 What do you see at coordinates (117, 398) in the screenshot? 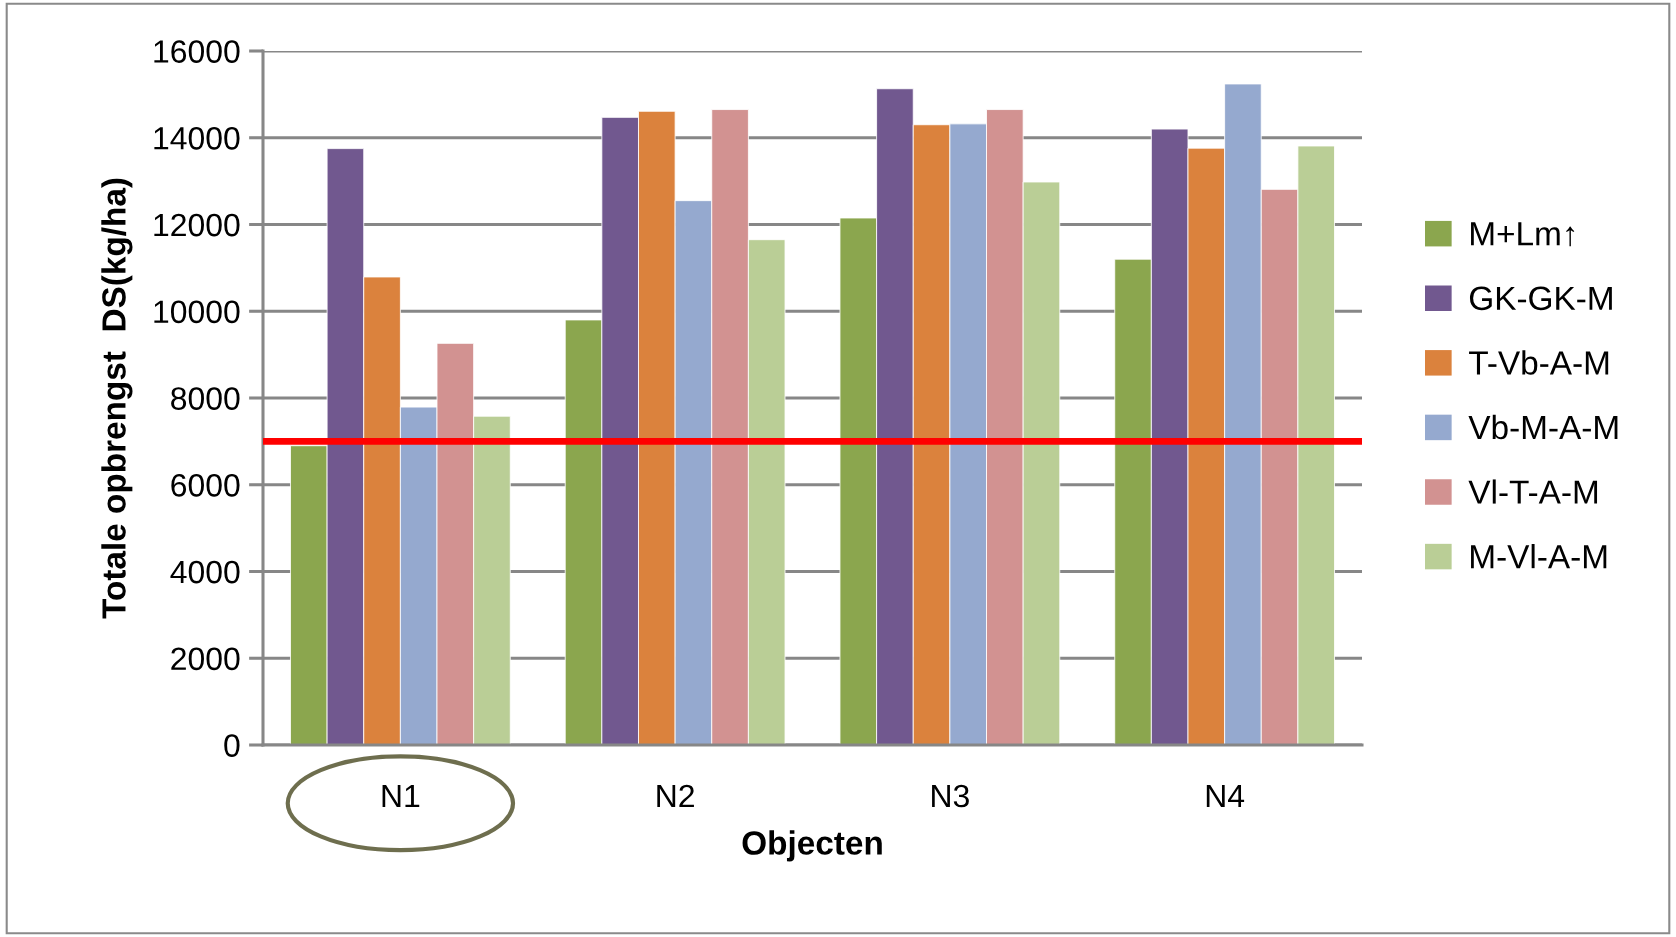
I see `y-axis-title: Totale opbrengst DS(kg/ha)` at bounding box center [117, 398].